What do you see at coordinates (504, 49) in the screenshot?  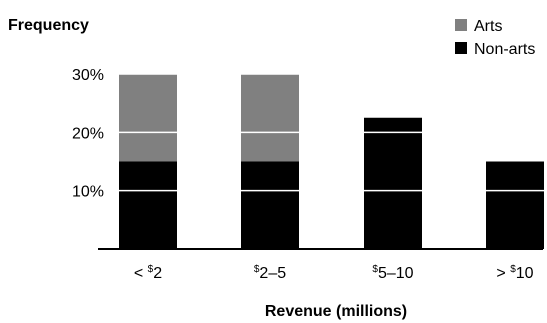 I see `legend-label-non-arts: Non-arts` at bounding box center [504, 49].